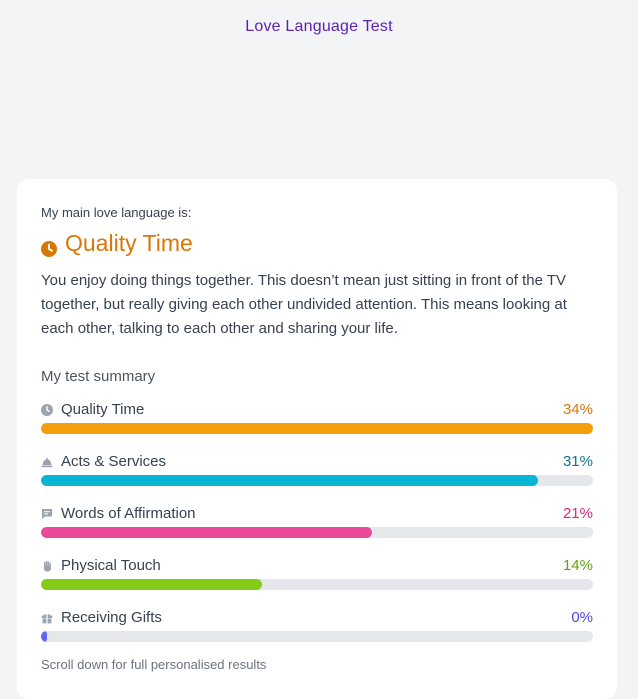  Describe the element at coordinates (111, 565) in the screenshot. I see `summary-label: Physical Touch` at that location.